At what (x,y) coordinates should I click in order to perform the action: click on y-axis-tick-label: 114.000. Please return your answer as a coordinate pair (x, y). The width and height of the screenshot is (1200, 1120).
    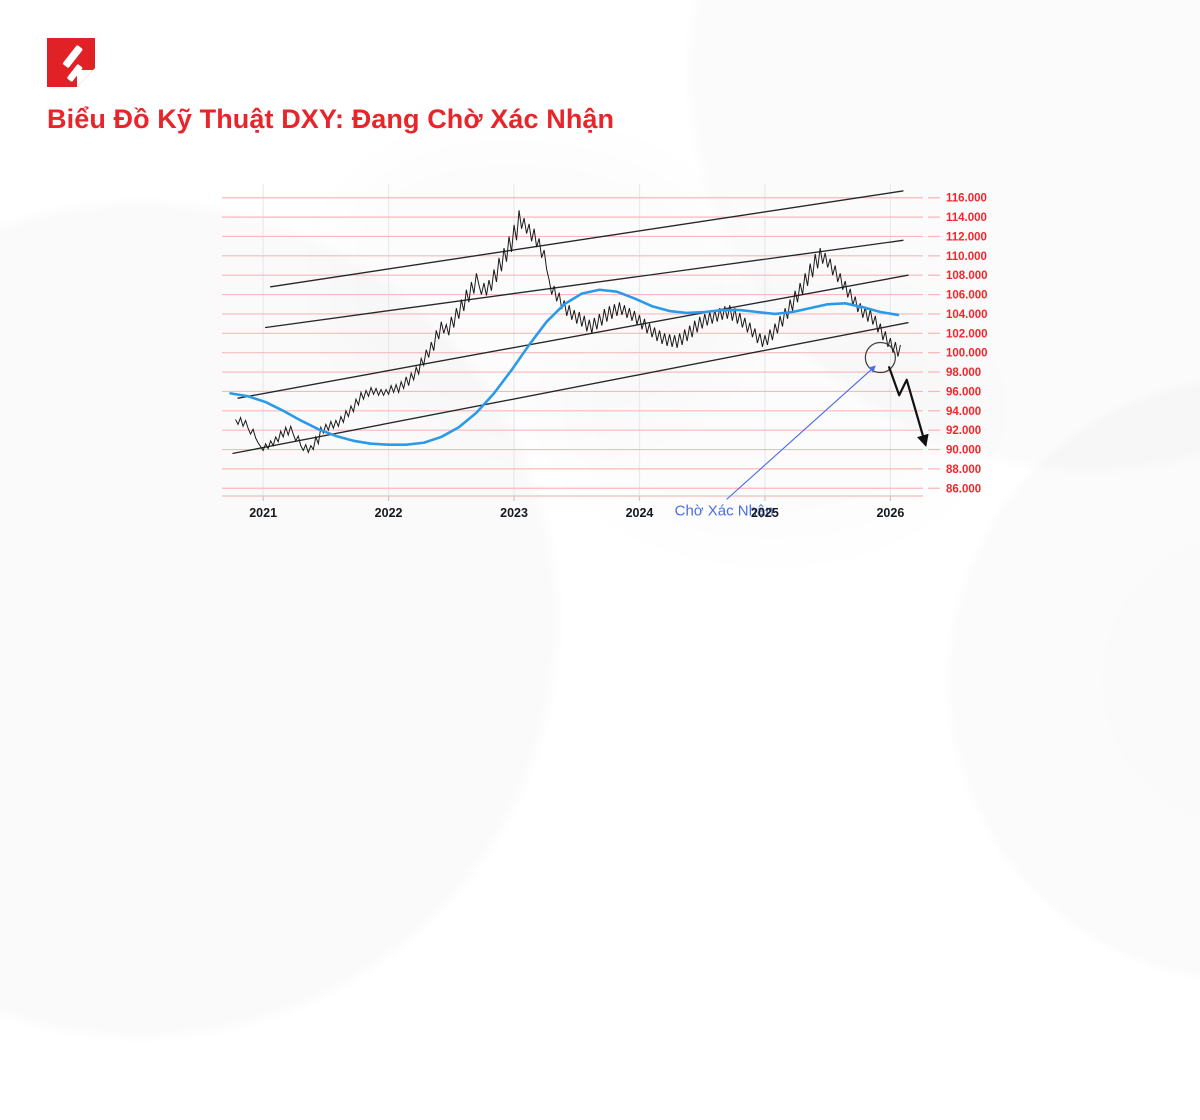
    Looking at the image, I should click on (966, 218).